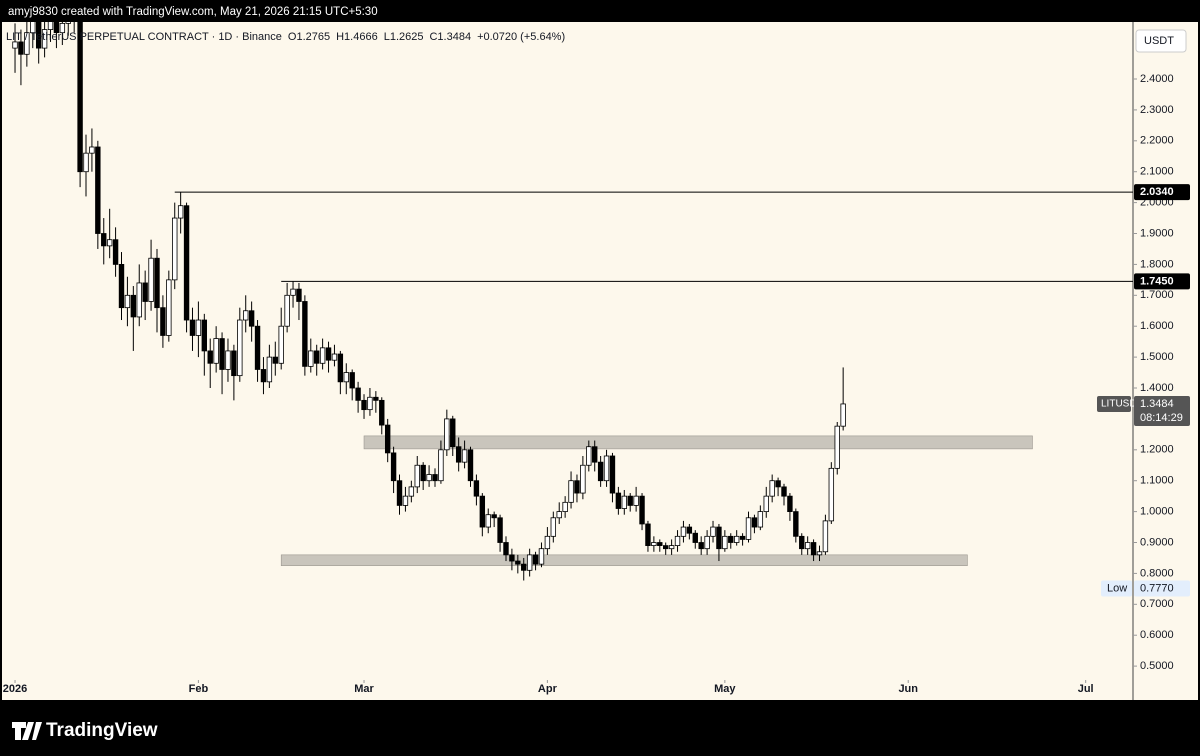 Image resolution: width=1200 pixels, height=756 pixels. Describe the element at coordinates (1157, 404) in the screenshot. I see `price-label: 1.3484` at that location.